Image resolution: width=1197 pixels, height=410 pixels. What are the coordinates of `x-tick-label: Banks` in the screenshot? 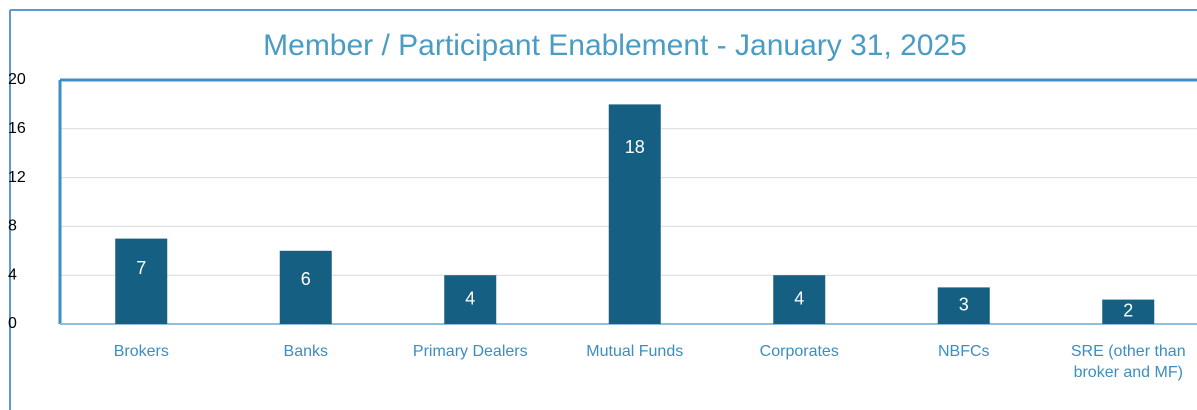 It's located at (305, 351).